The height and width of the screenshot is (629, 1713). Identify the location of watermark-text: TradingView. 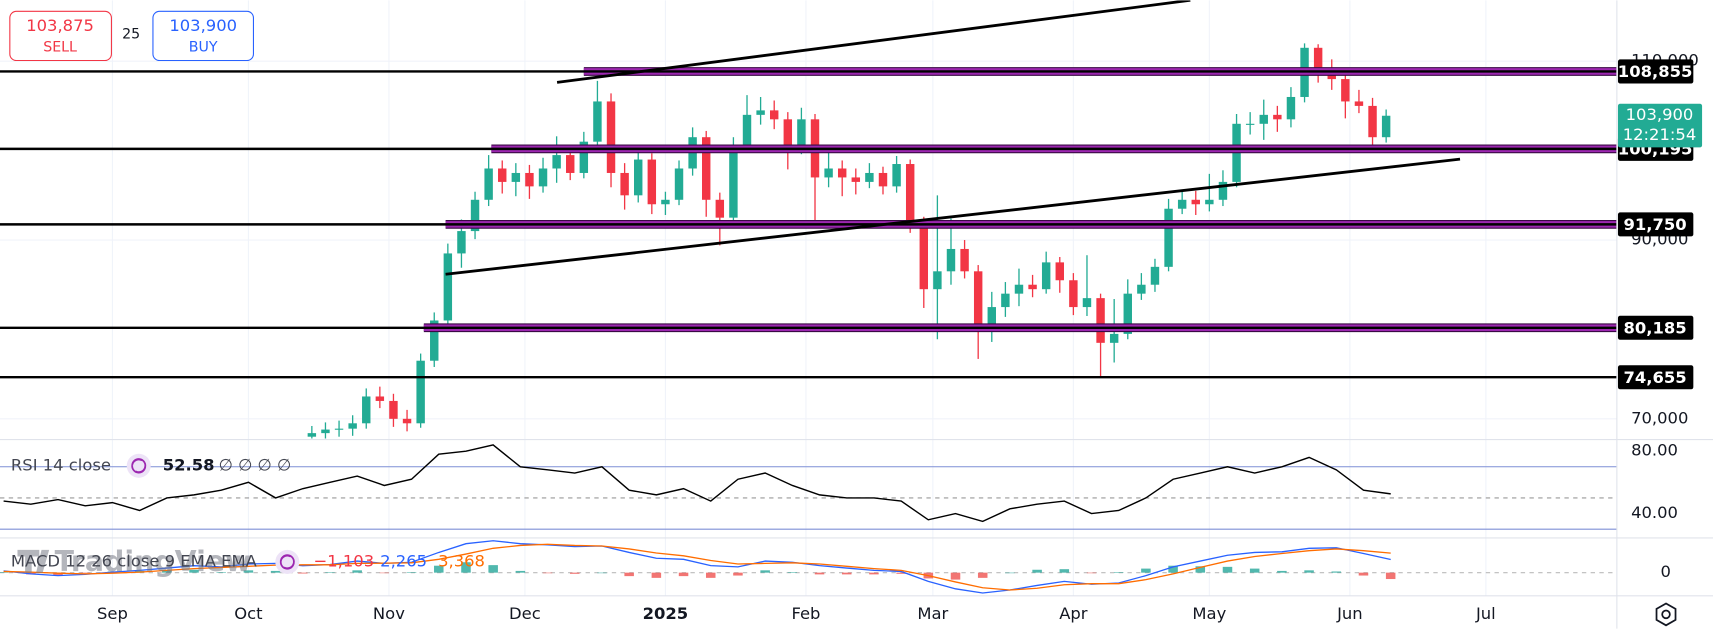
(153, 561).